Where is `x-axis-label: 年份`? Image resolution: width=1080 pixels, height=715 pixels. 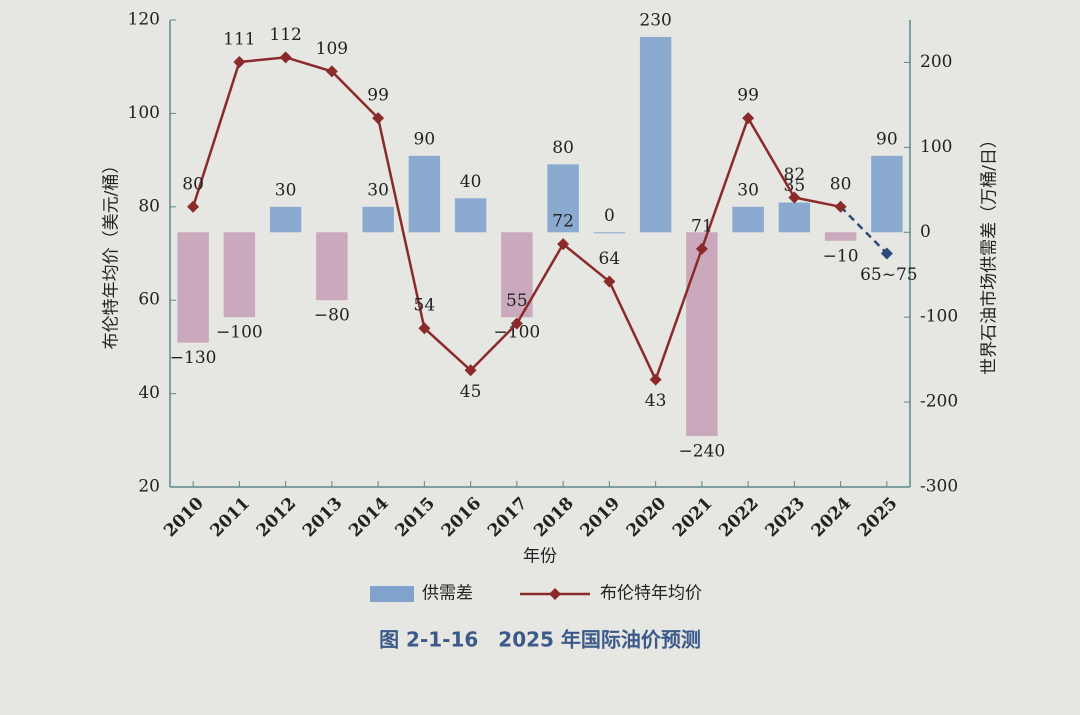 x-axis-label: 年份 is located at coordinates (540, 557).